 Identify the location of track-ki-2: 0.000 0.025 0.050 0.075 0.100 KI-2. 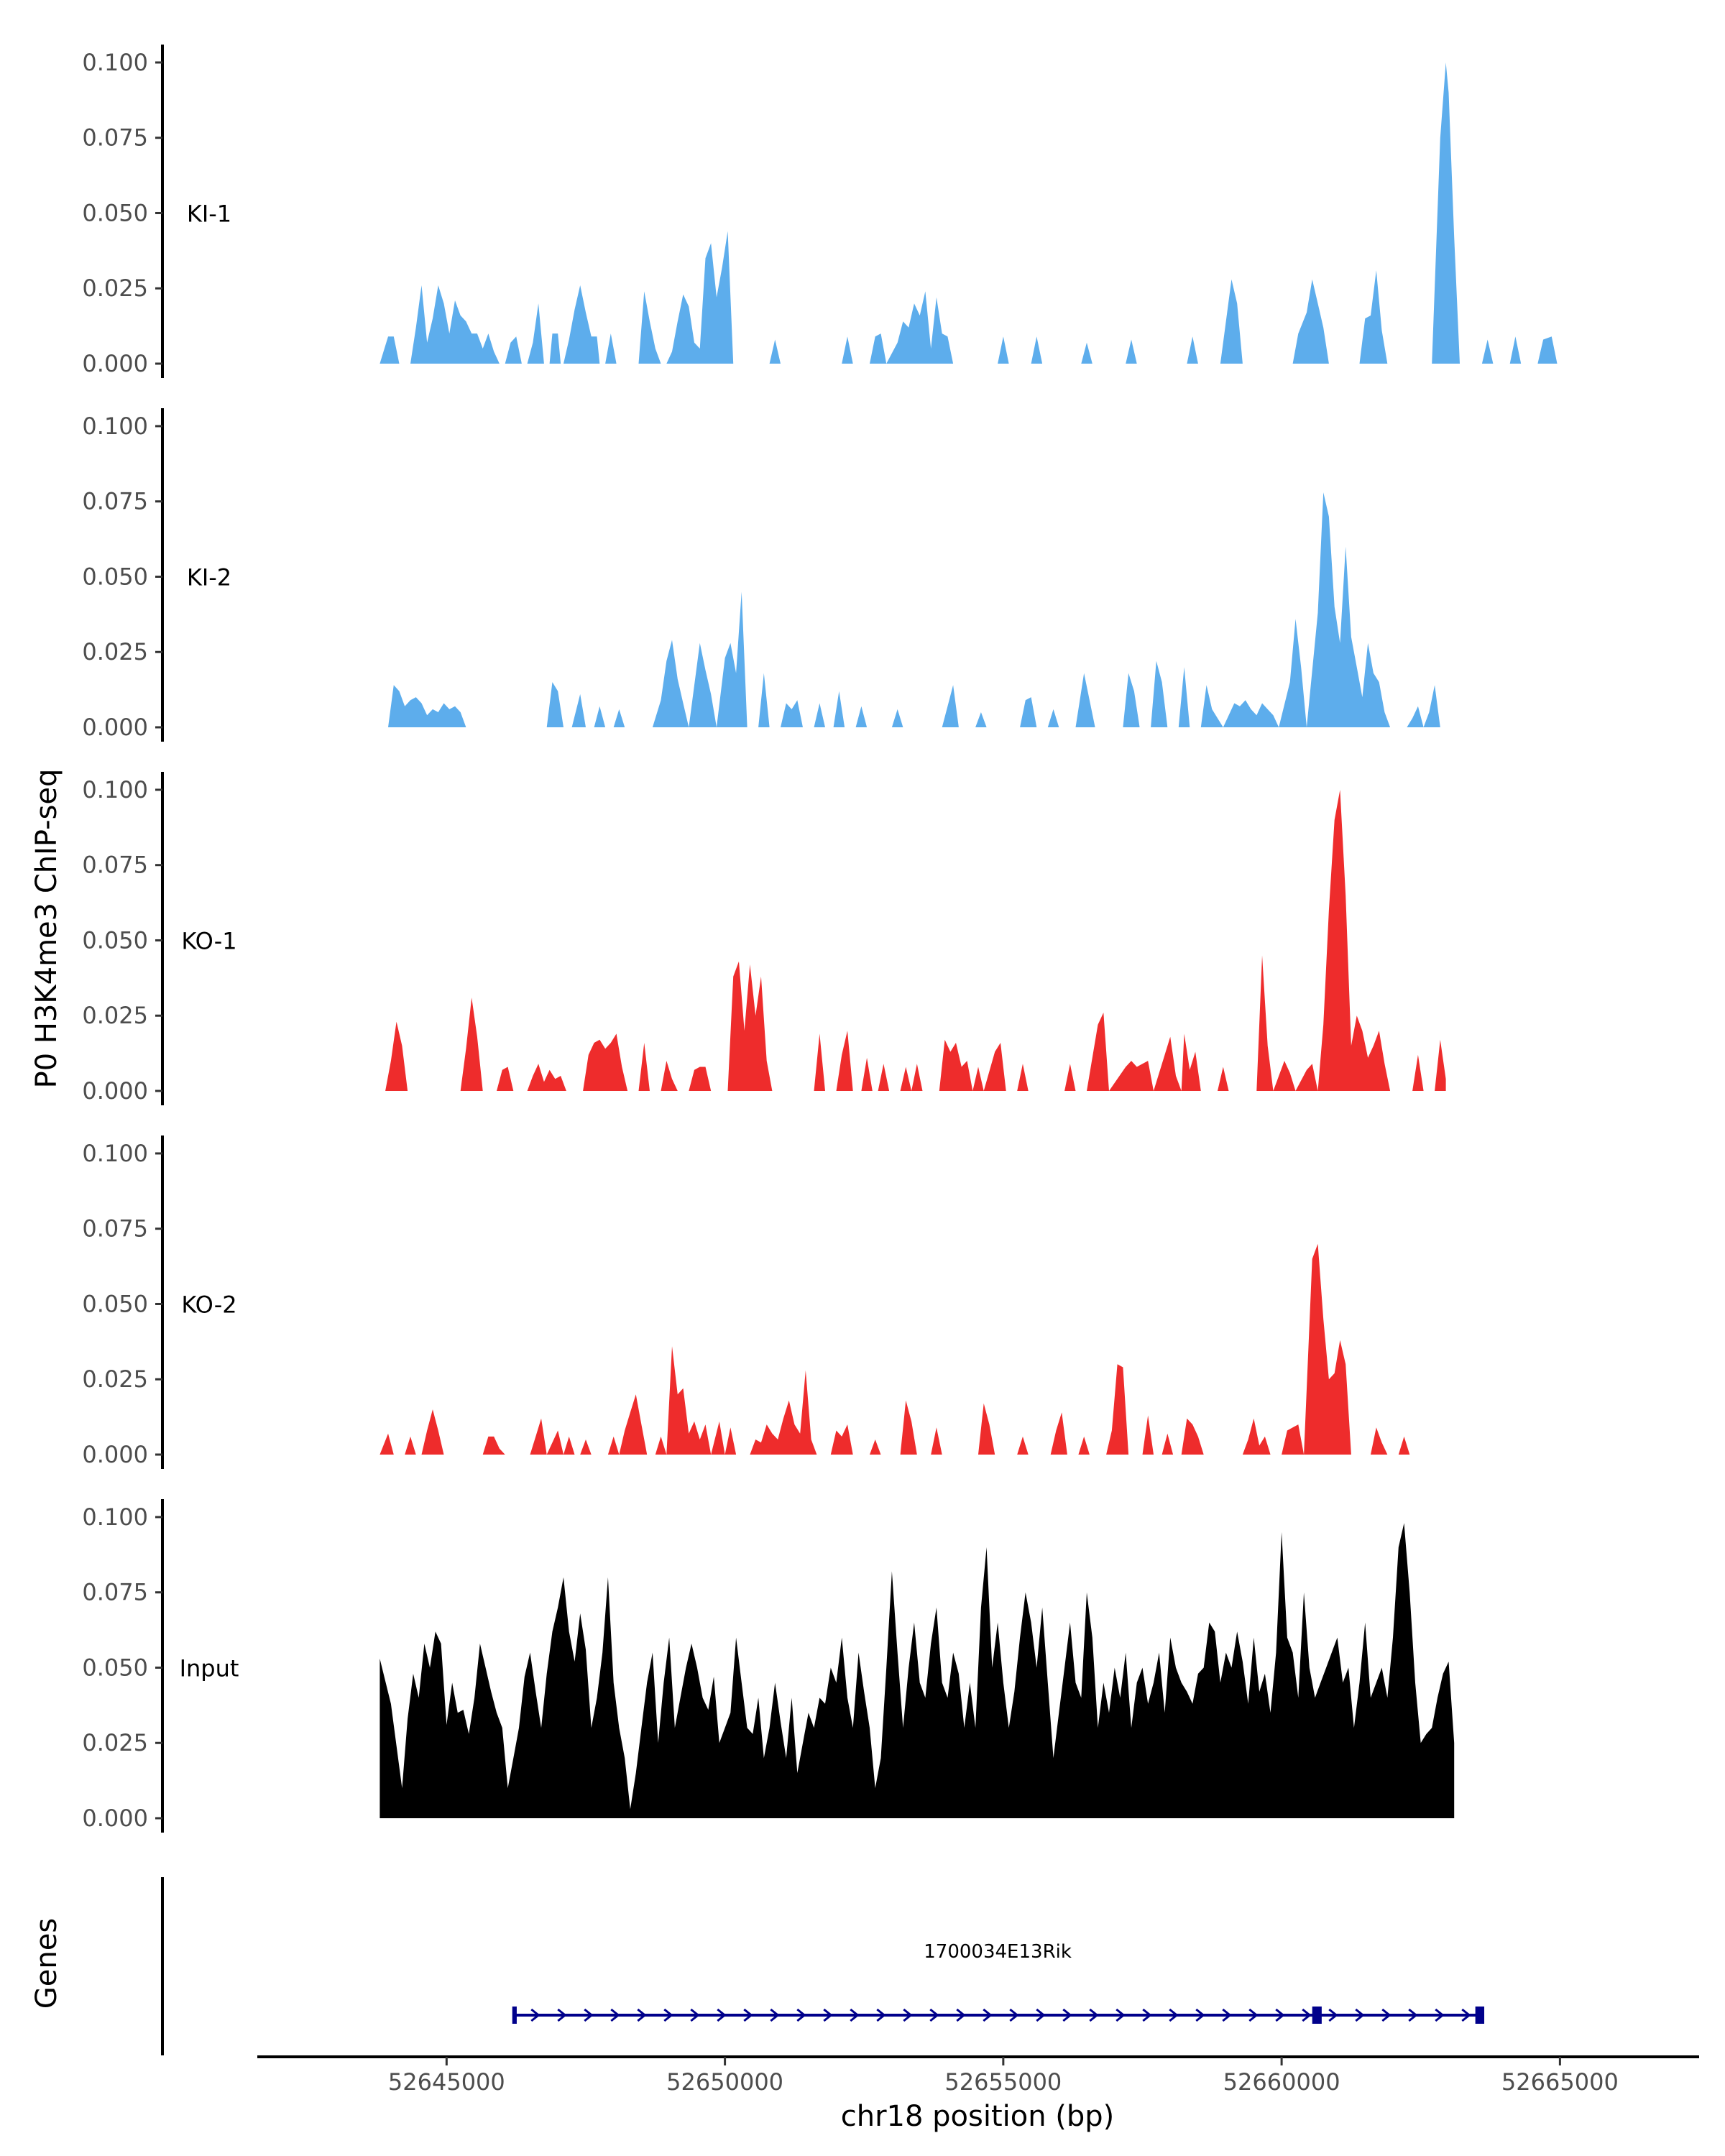
(761, 575).